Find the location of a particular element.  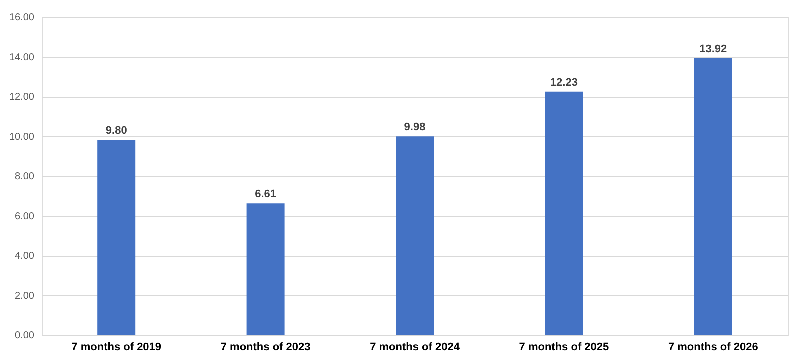

y-tick-label: 12.00 is located at coordinates (22, 97).